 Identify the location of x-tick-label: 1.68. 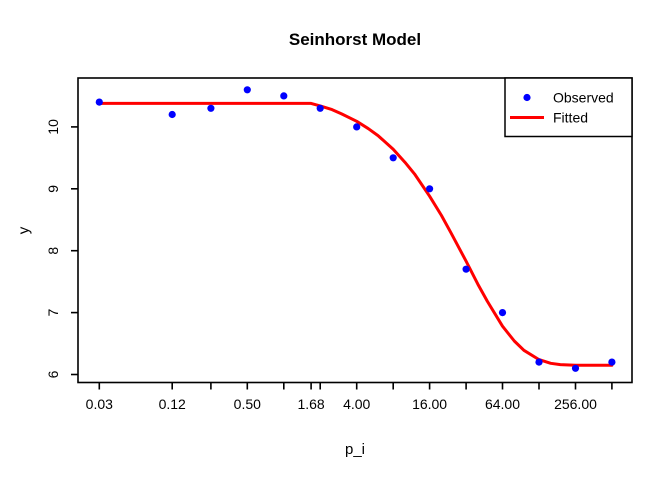
(310, 404).